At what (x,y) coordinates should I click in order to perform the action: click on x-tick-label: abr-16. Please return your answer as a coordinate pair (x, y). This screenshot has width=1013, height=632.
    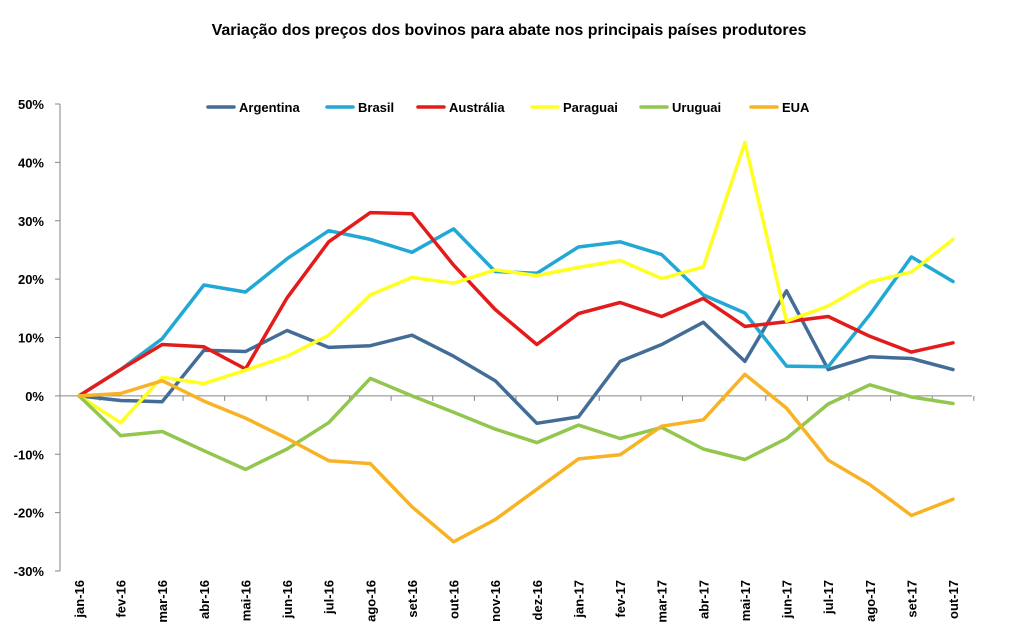
    Looking at the image, I should click on (204, 599).